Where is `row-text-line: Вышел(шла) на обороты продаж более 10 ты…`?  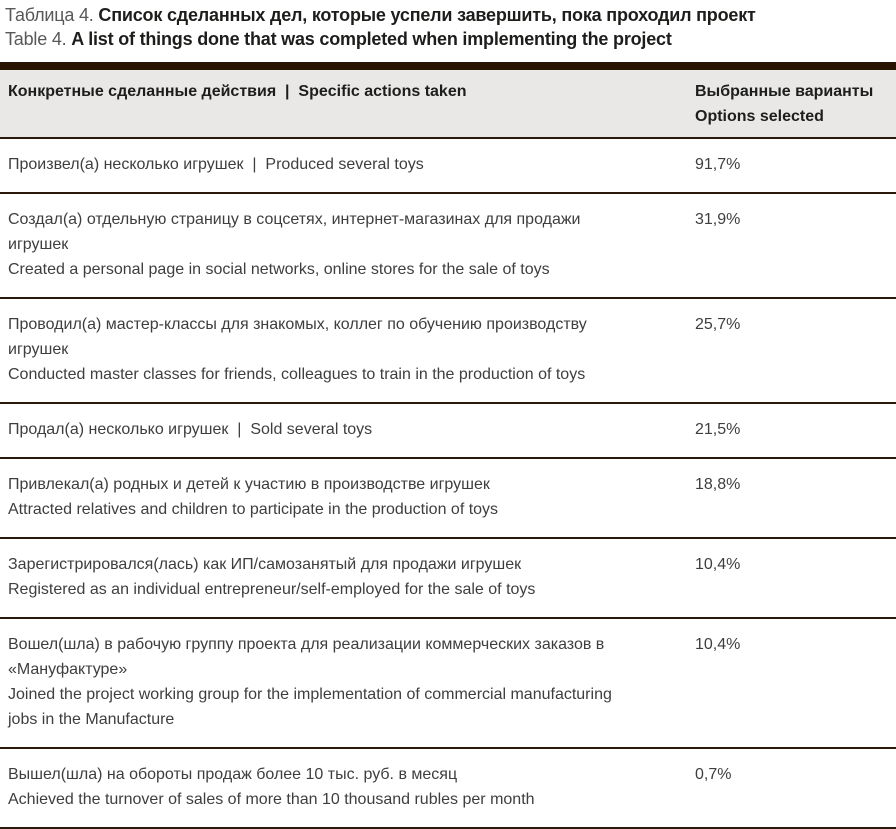
row-text-line: Вышел(шла) на обороты продаж более 10 ты… is located at coordinates (233, 774).